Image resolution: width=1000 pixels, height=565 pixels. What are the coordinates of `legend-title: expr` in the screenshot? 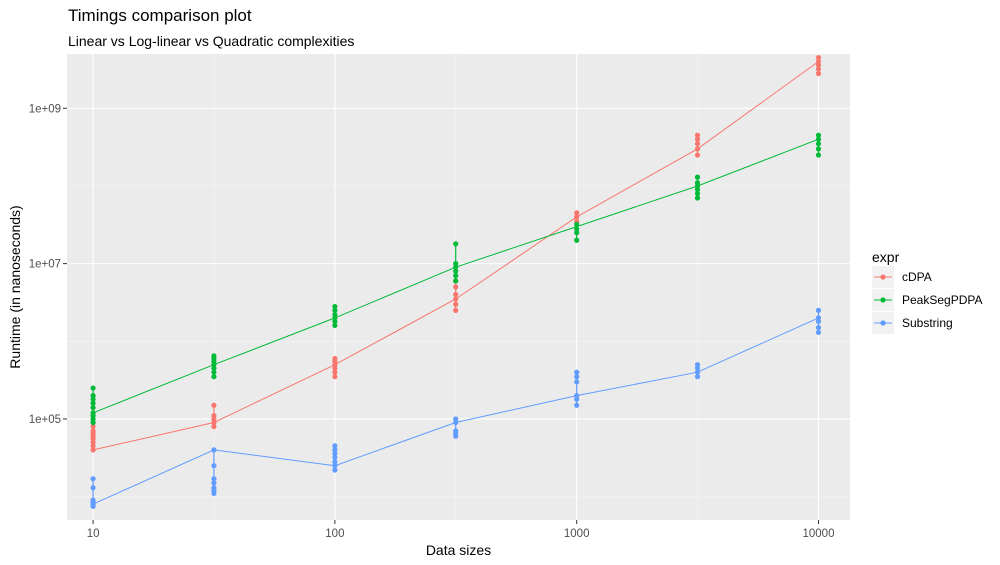 It's located at (886, 257).